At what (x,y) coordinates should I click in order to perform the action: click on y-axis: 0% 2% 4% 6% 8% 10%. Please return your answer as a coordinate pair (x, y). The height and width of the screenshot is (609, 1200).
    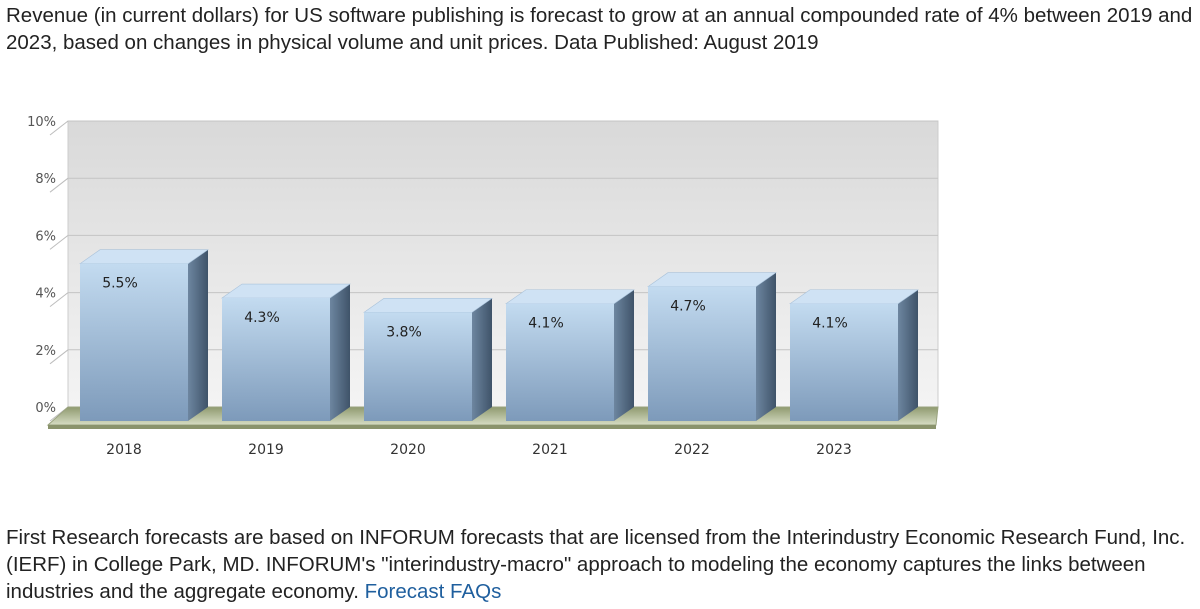
    Looking at the image, I should click on (41, 265).